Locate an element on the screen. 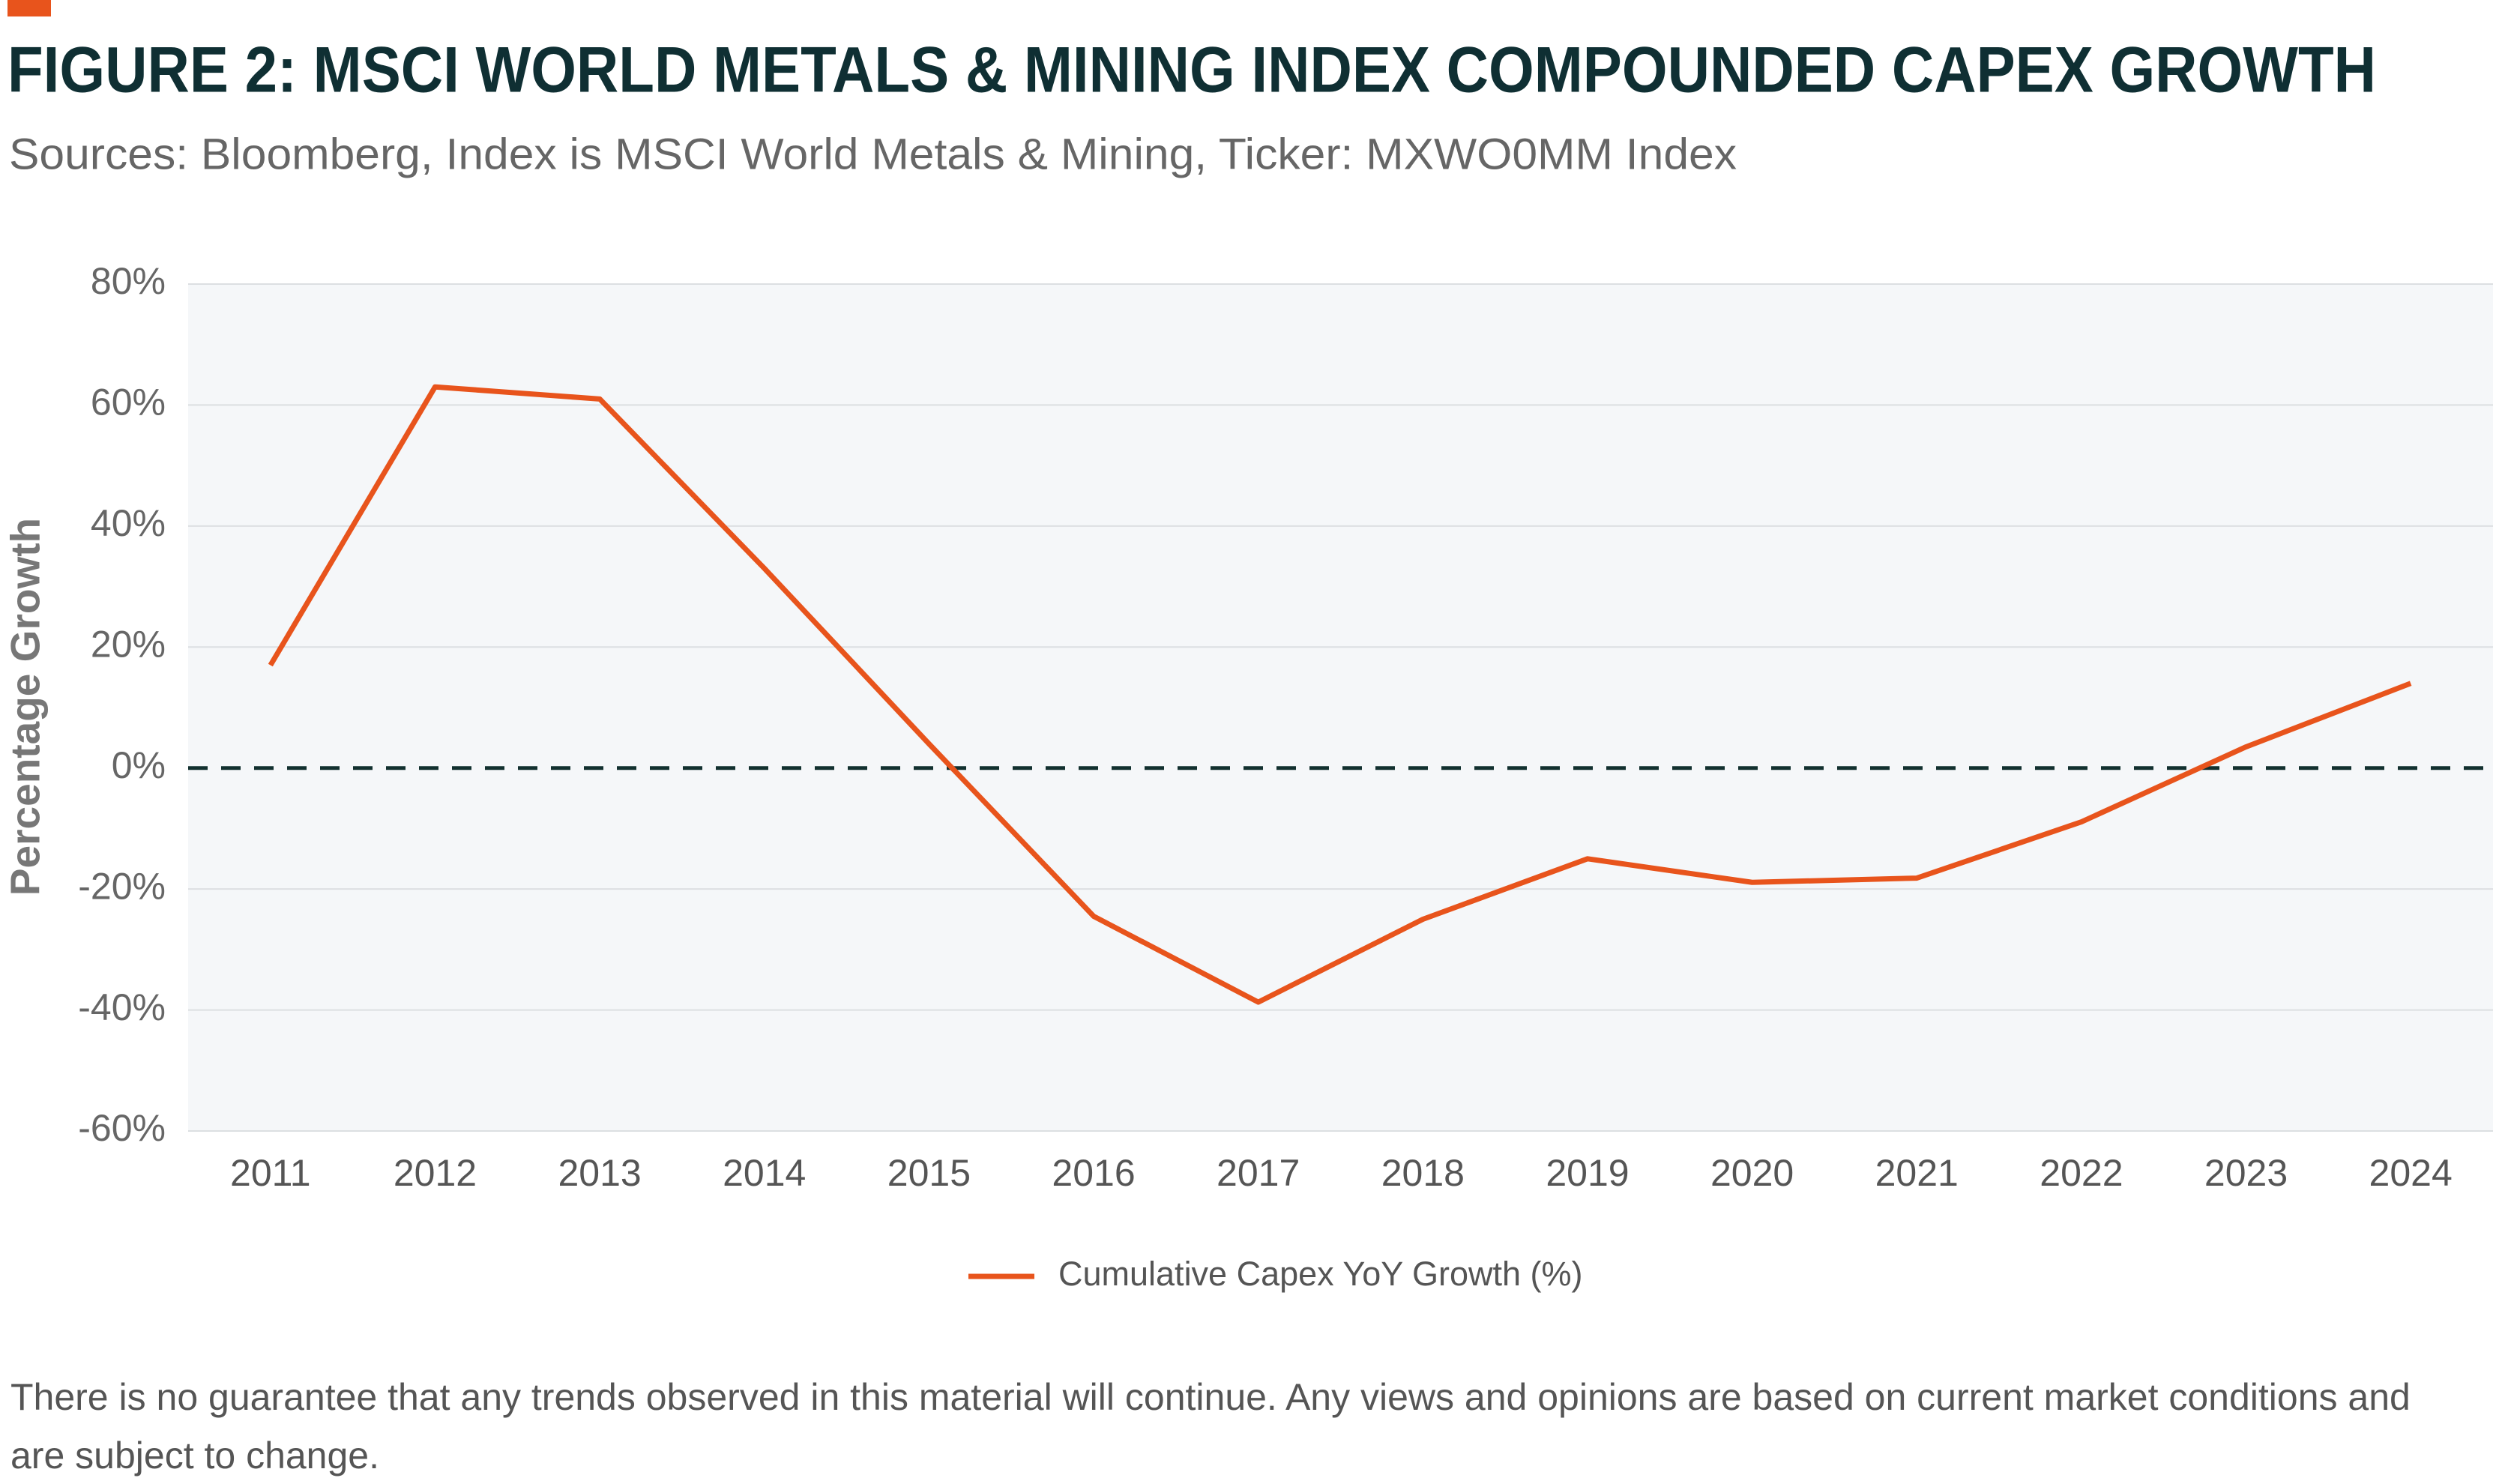 The width and height of the screenshot is (2499, 1484). x-tick-label: 2016 is located at coordinates (1093, 1173).